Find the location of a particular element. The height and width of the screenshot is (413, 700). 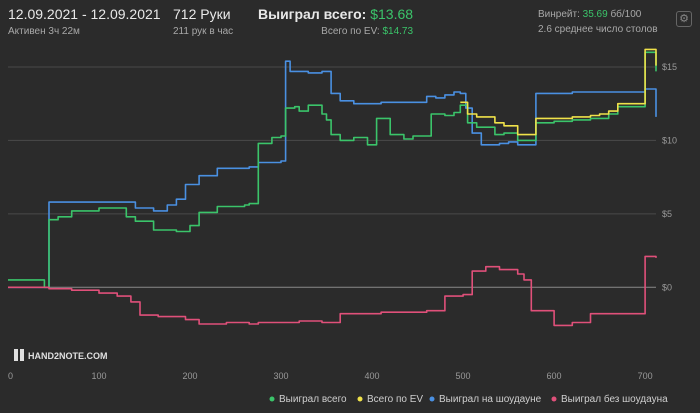

legend-label-1: Всего по EV is located at coordinates (395, 399).